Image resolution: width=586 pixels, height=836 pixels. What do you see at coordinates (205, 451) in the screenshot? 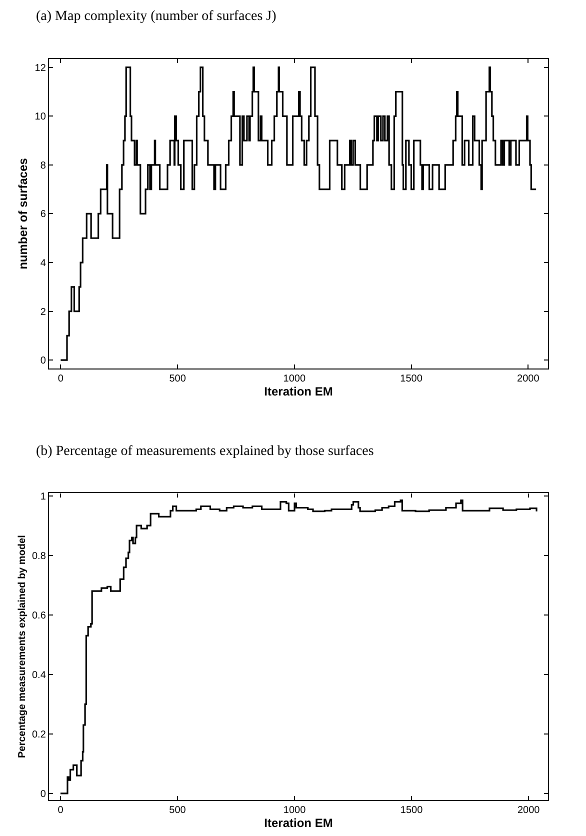
I see `chart-title: (b) Percentage of measurements explained by those surfaces` at bounding box center [205, 451].